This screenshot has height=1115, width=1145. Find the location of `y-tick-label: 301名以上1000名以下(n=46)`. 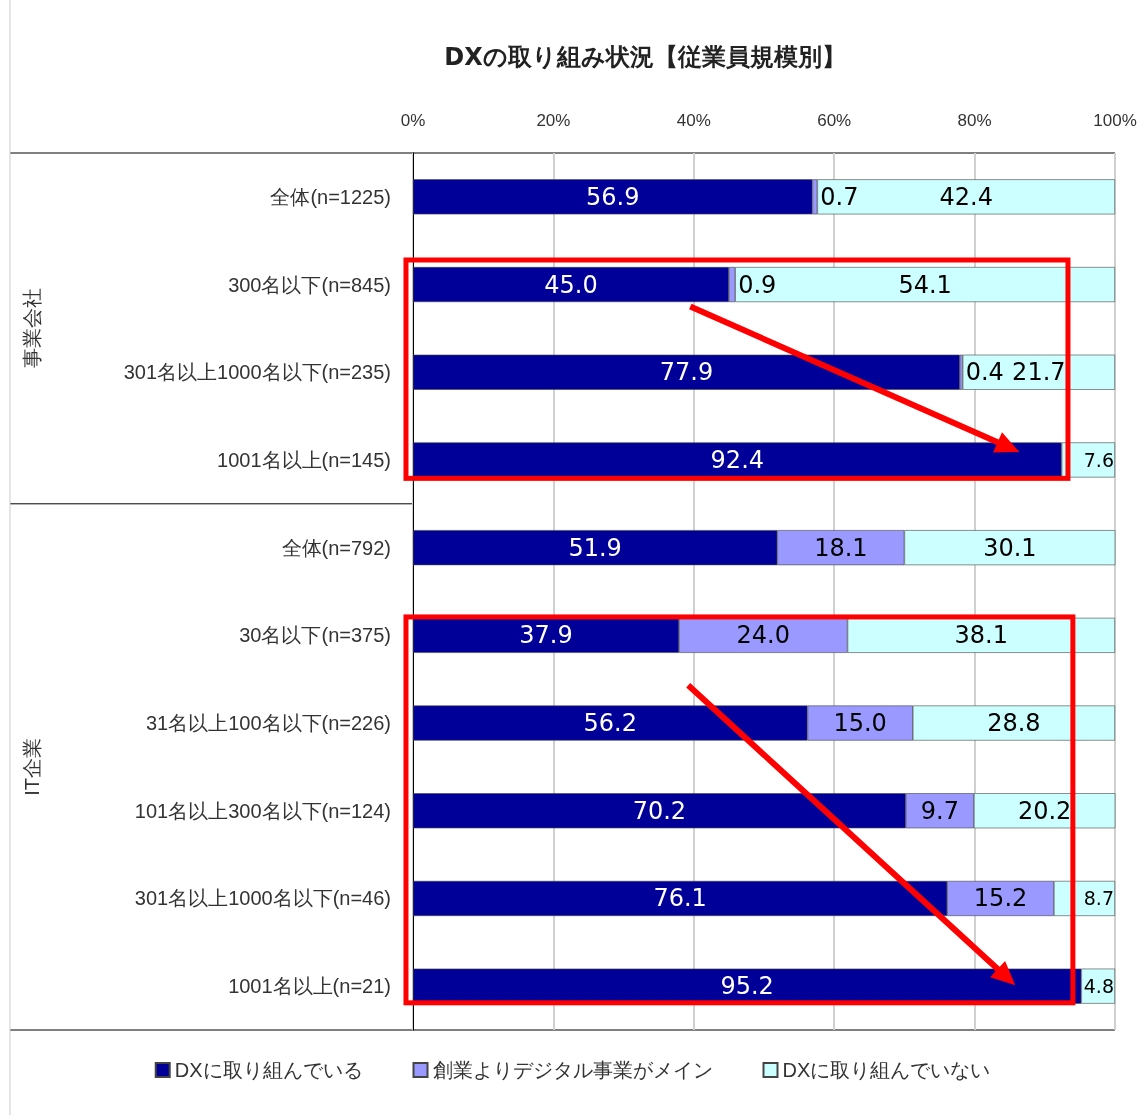

y-tick-label: 301名以上1000名以下(n=46) is located at coordinates (262, 898).